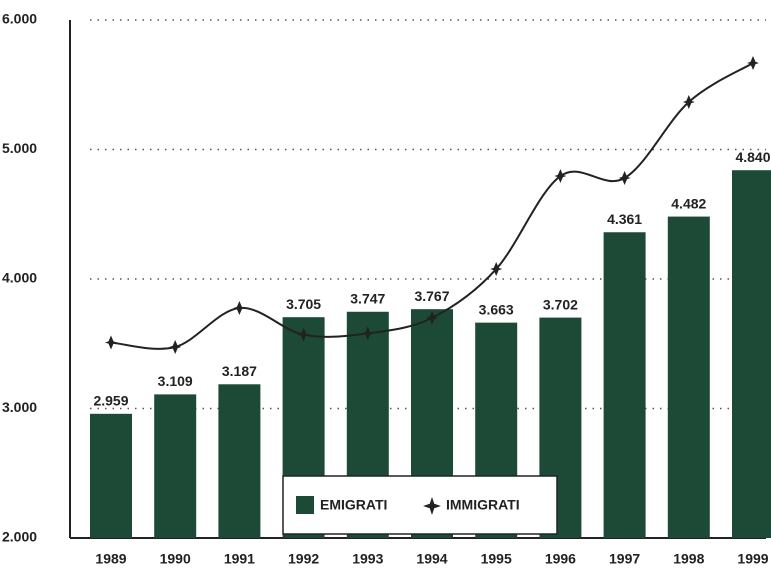  What do you see at coordinates (624, 219) in the screenshot?
I see `value-label: 4.361` at bounding box center [624, 219].